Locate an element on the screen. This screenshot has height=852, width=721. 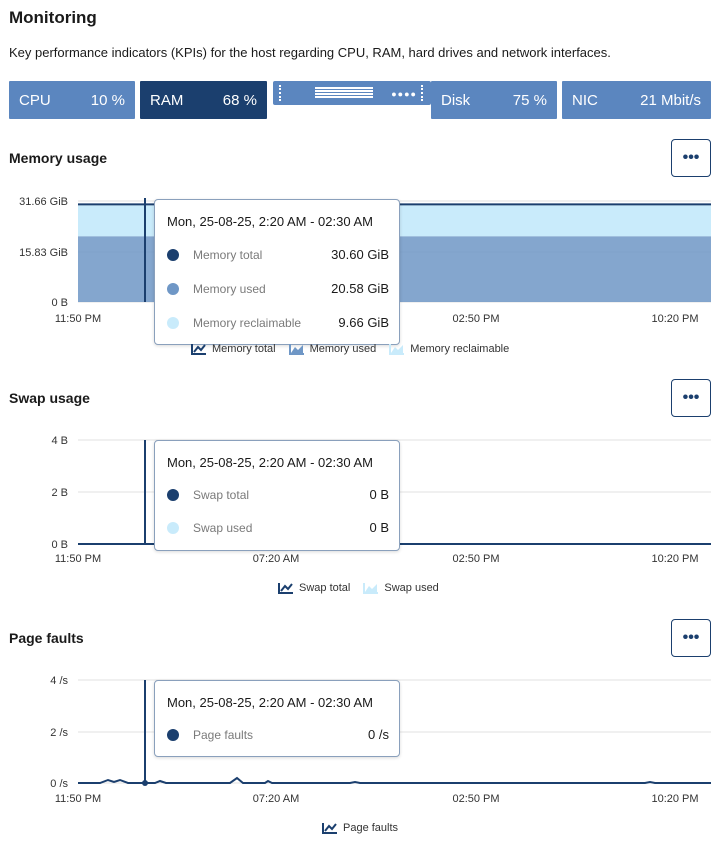
kpi-label: NIC is located at coordinates (585, 100).